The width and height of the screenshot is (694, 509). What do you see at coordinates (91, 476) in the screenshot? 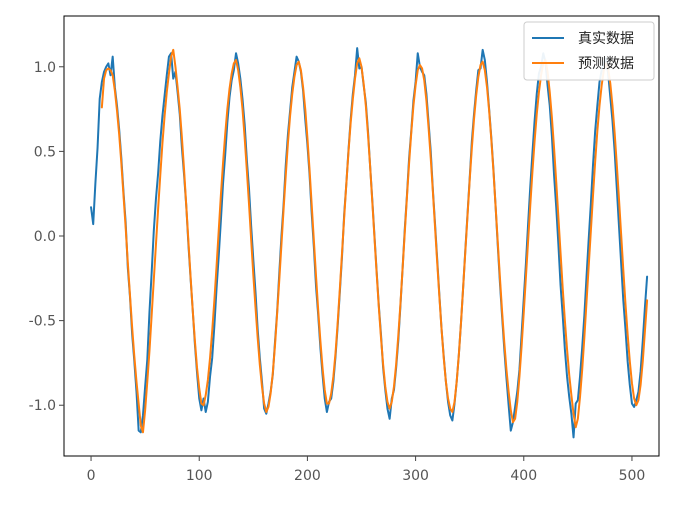
I see `x-tick-label-0: 0` at bounding box center [91, 476].